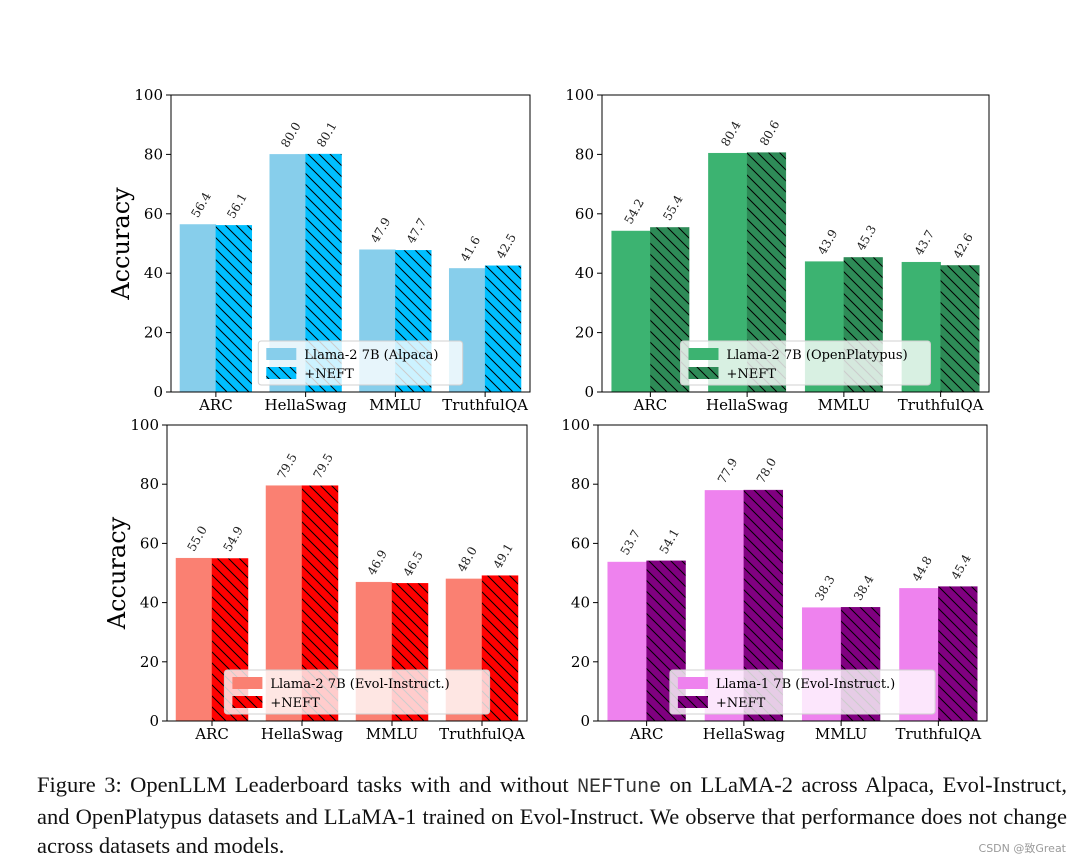 Image resolution: width=1080 pixels, height=864 pixels. Describe the element at coordinates (921, 569) in the screenshot. I see `value-label: 44.8` at that location.